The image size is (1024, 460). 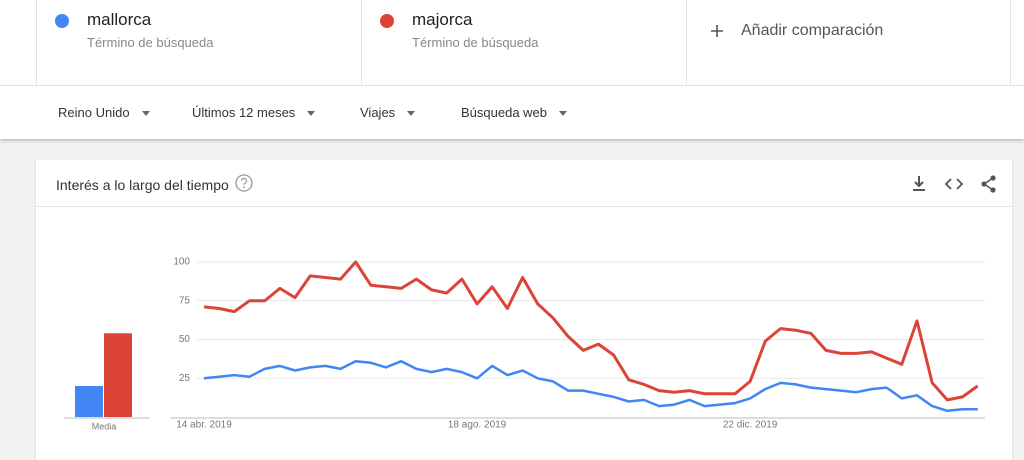 What do you see at coordinates (477, 425) in the screenshot?
I see `x-tick-label: 18 ago. 2019` at bounding box center [477, 425].